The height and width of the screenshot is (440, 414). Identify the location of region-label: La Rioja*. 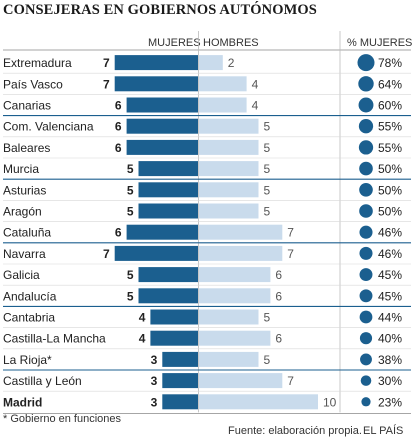
(27, 360).